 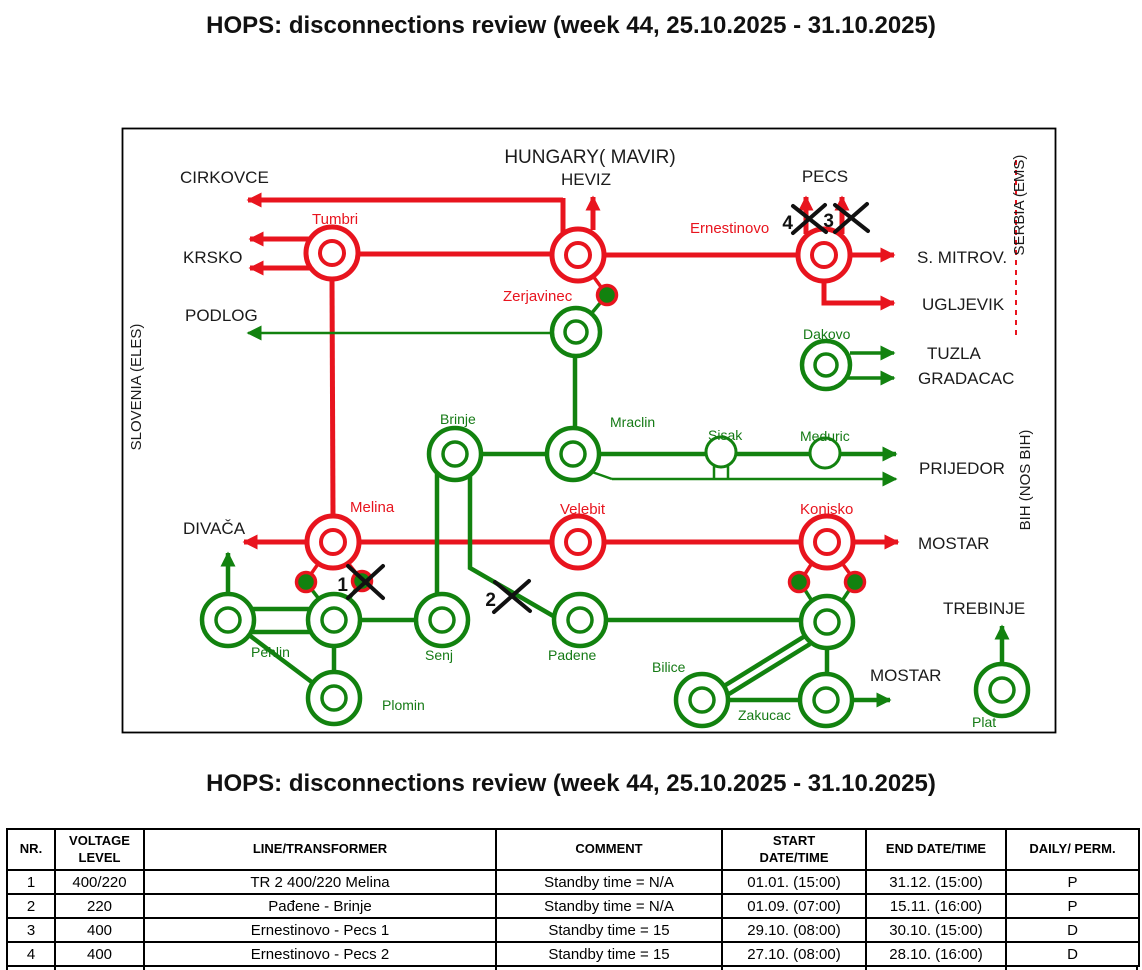 What do you see at coordinates (794, 906) in the screenshot?
I see `cell-start: 01.09. (07:00)` at bounding box center [794, 906].